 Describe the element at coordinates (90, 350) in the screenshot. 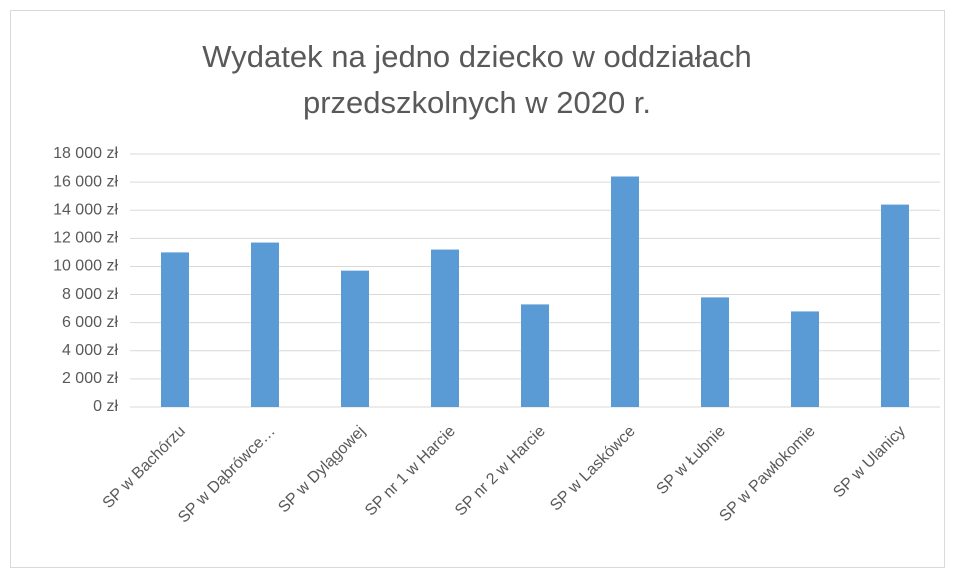

I see `y-tick-label: 4 000 zł` at that location.